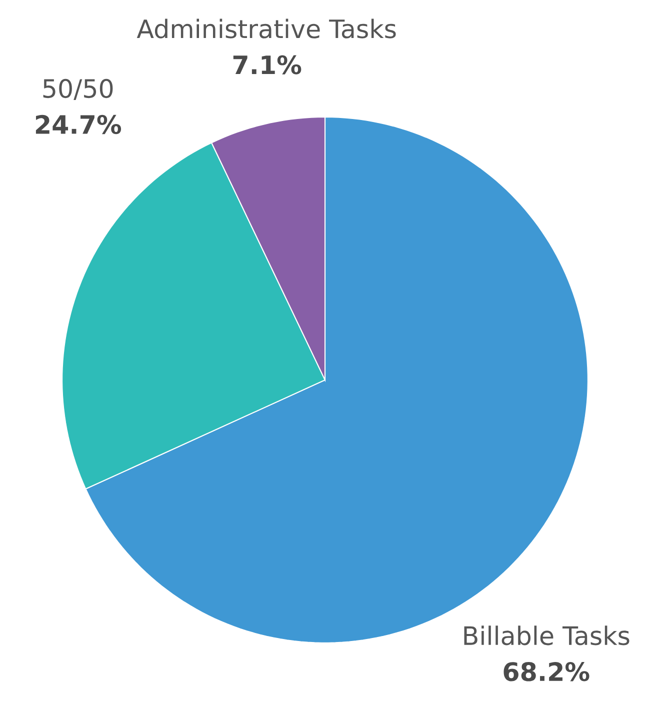  What do you see at coordinates (79, 124) in the screenshot?
I see `data-label: 24.7%` at bounding box center [79, 124].